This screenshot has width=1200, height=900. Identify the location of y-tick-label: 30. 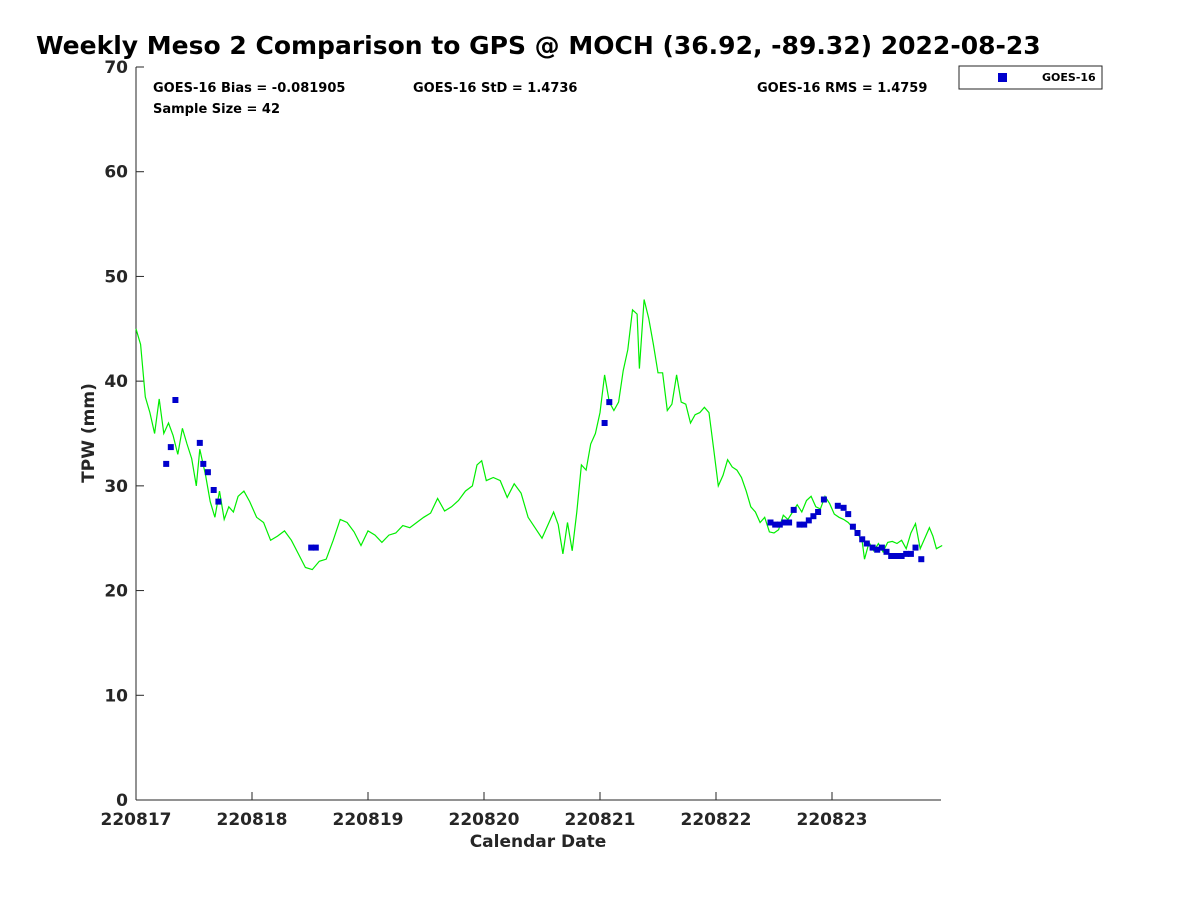
(116, 487).